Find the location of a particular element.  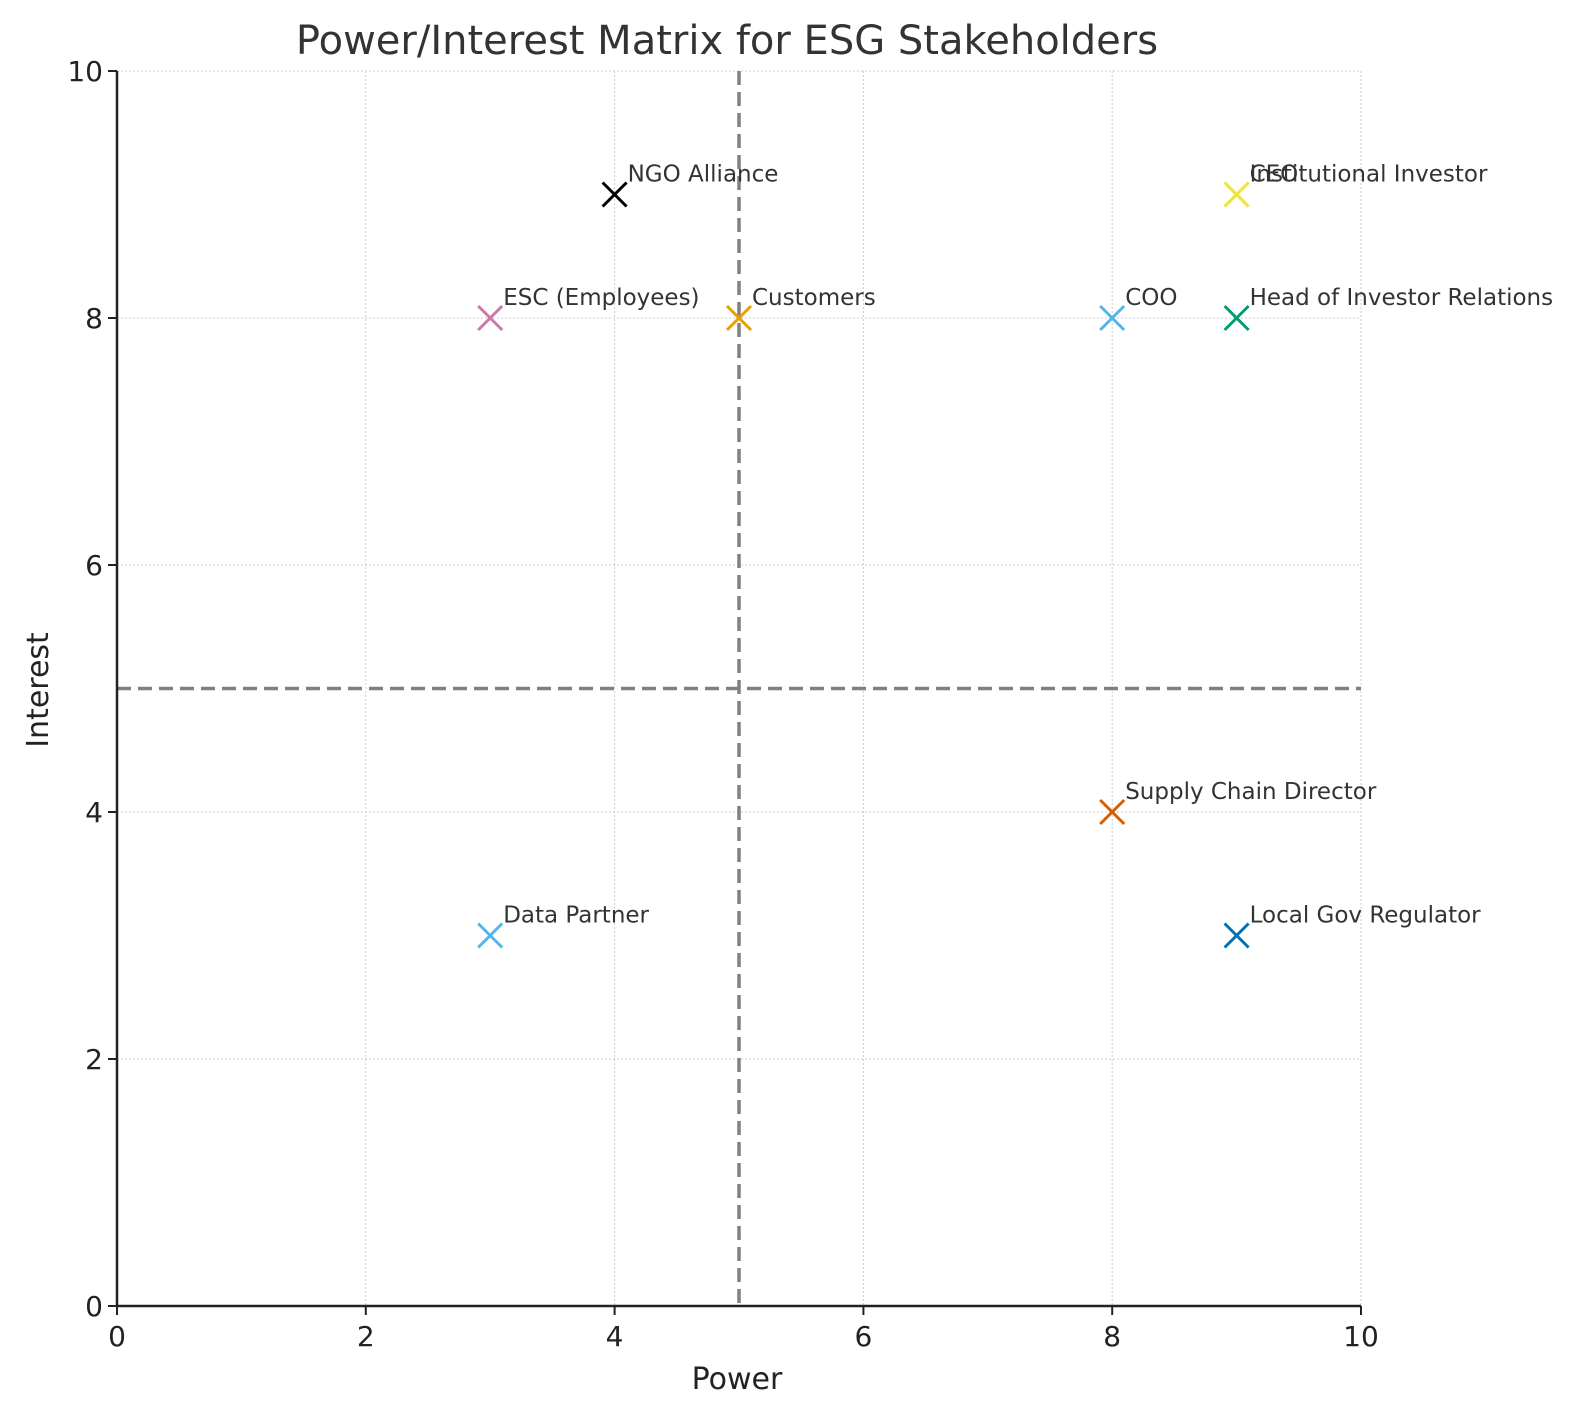

point-label: Customers is located at coordinates (814, 298).